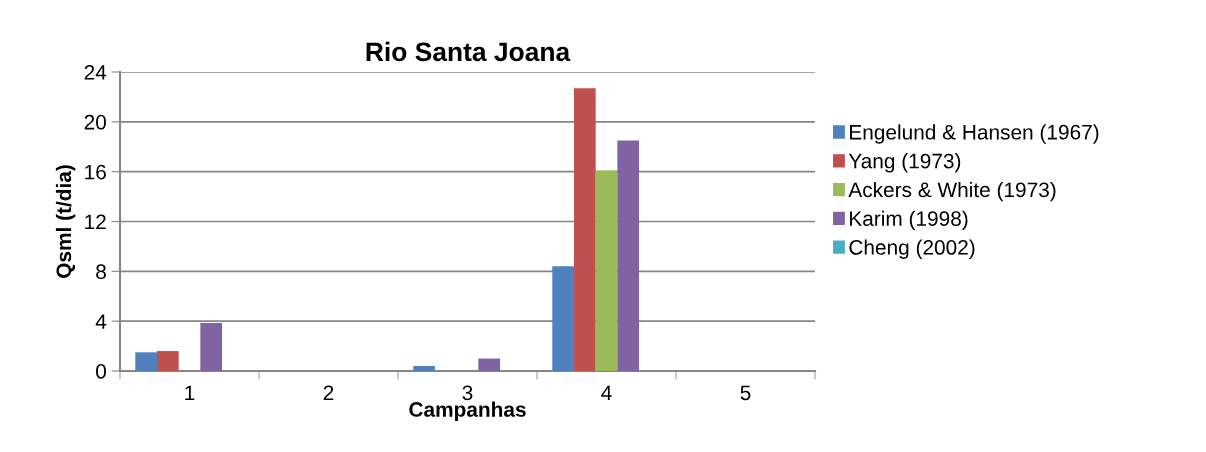 The width and height of the screenshot is (1206, 452). What do you see at coordinates (328, 392) in the screenshot?
I see `x-tick-label: 2` at bounding box center [328, 392].